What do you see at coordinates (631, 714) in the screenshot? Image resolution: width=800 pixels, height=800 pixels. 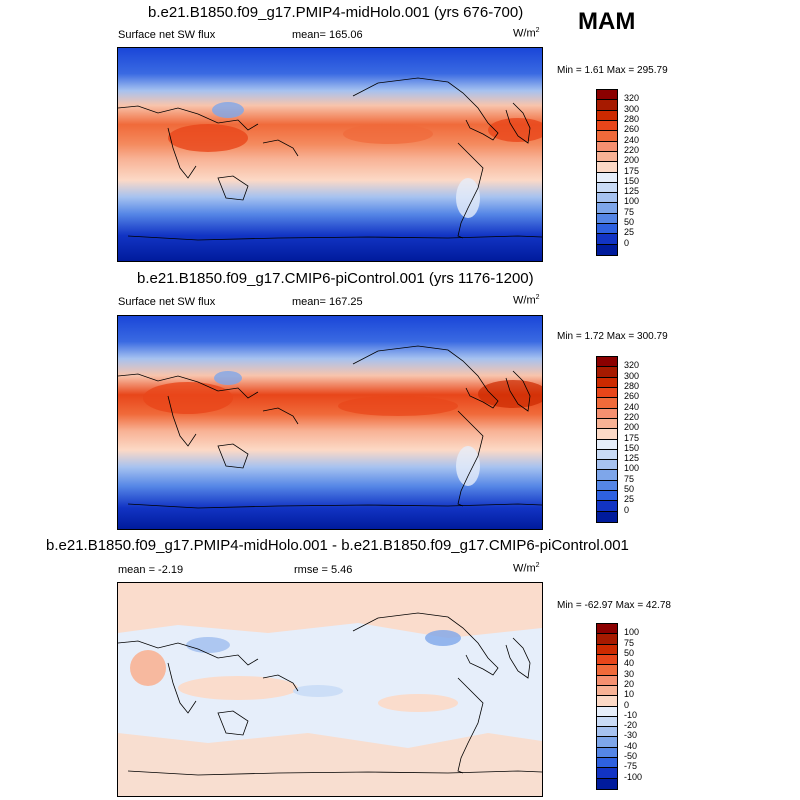 I see `colorbar-tick-label: -10` at bounding box center [631, 714].